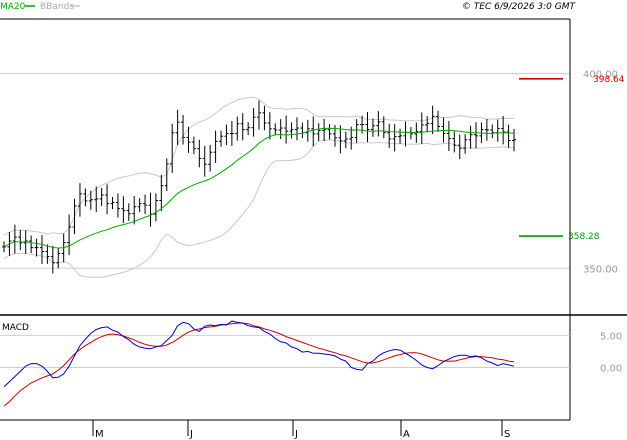 The image size is (627, 440). What do you see at coordinates (609, 80) in the screenshot?
I see `resistance-label: 398.64` at bounding box center [609, 80].